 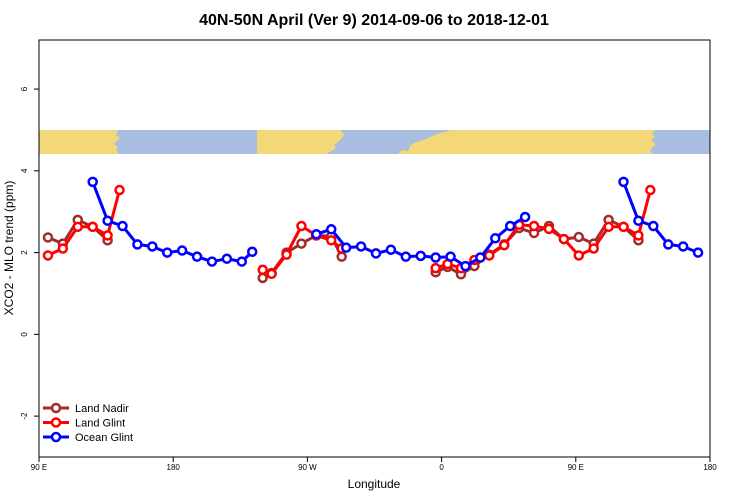 What do you see at coordinates (300, 142) in the screenshot?
I see `map-land-north-america` at bounding box center [300, 142].